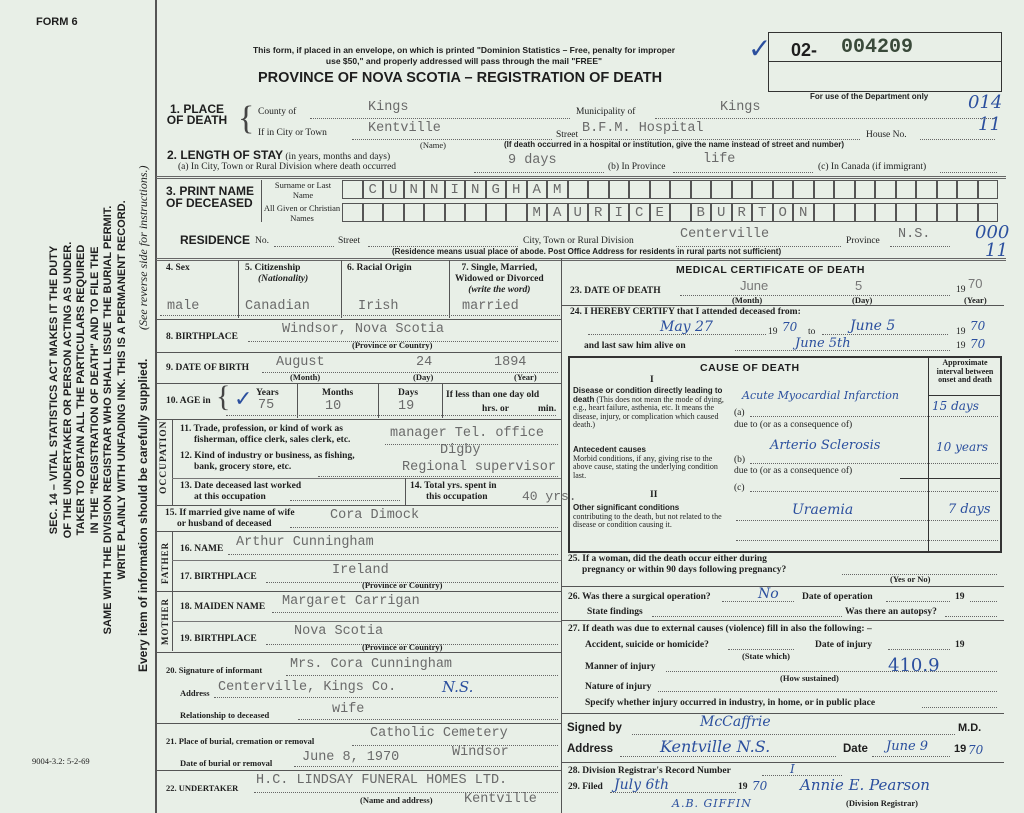  What do you see at coordinates (230, 497) in the screenshot?
I see `last-worked-label-2: at this occupation` at bounding box center [230, 497].